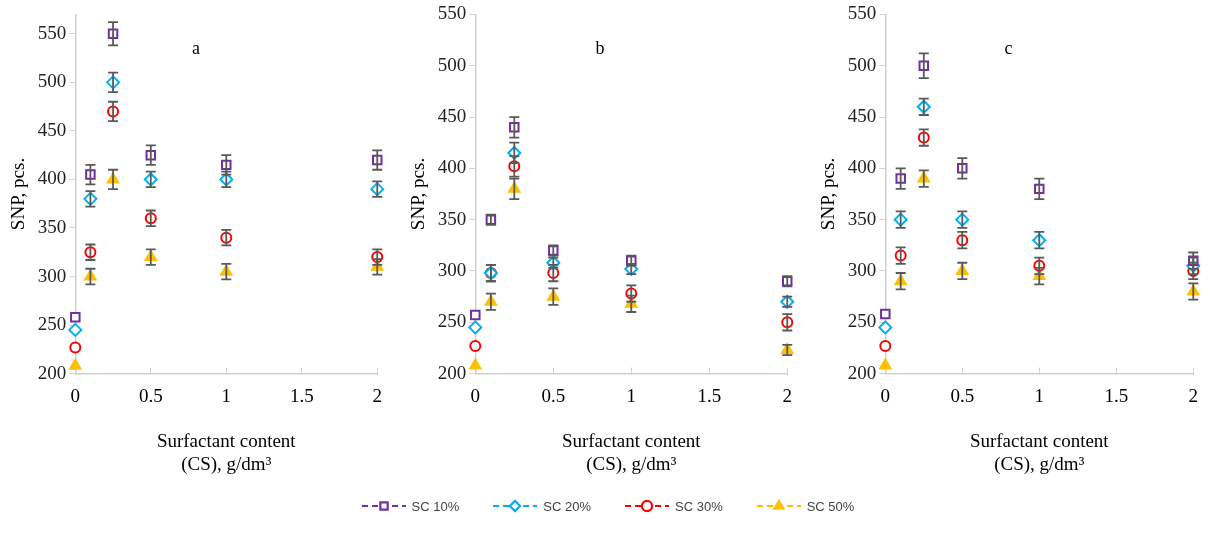  What do you see at coordinates (600, 48) in the screenshot?
I see `annotation: b` at bounding box center [600, 48].